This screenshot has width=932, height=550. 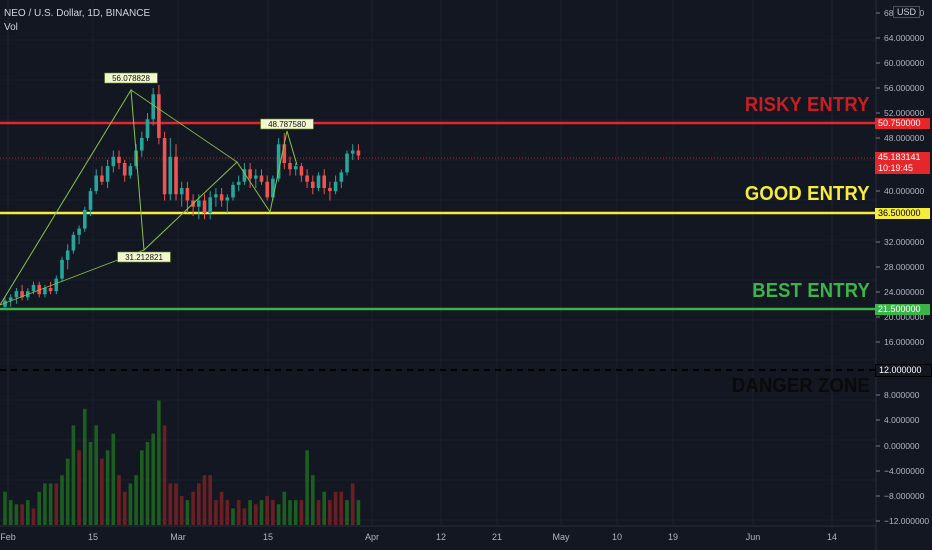 What do you see at coordinates (807, 194) in the screenshot?
I see `good-entry-label: GOOD ENTRY` at bounding box center [807, 194].